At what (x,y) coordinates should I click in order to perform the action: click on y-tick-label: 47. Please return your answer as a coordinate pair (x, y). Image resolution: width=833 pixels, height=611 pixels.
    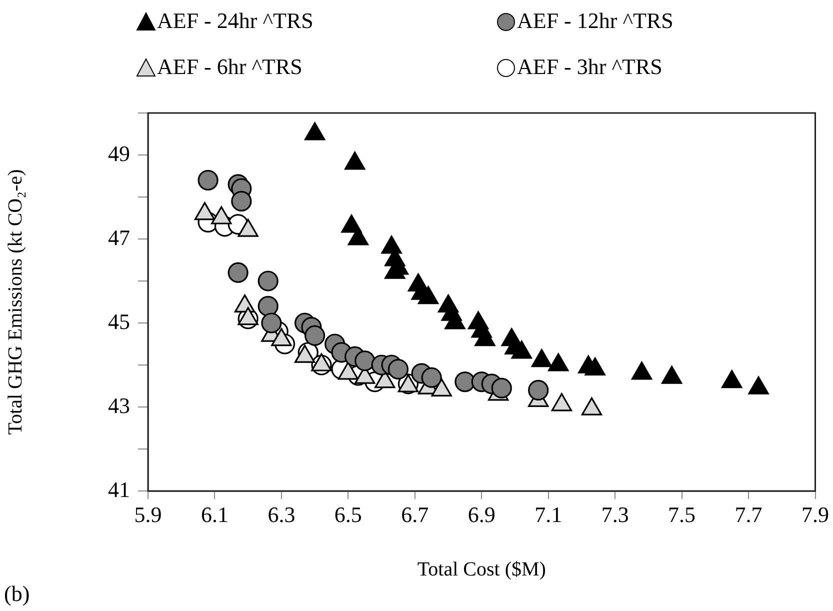
    Looking at the image, I should click on (119, 237).